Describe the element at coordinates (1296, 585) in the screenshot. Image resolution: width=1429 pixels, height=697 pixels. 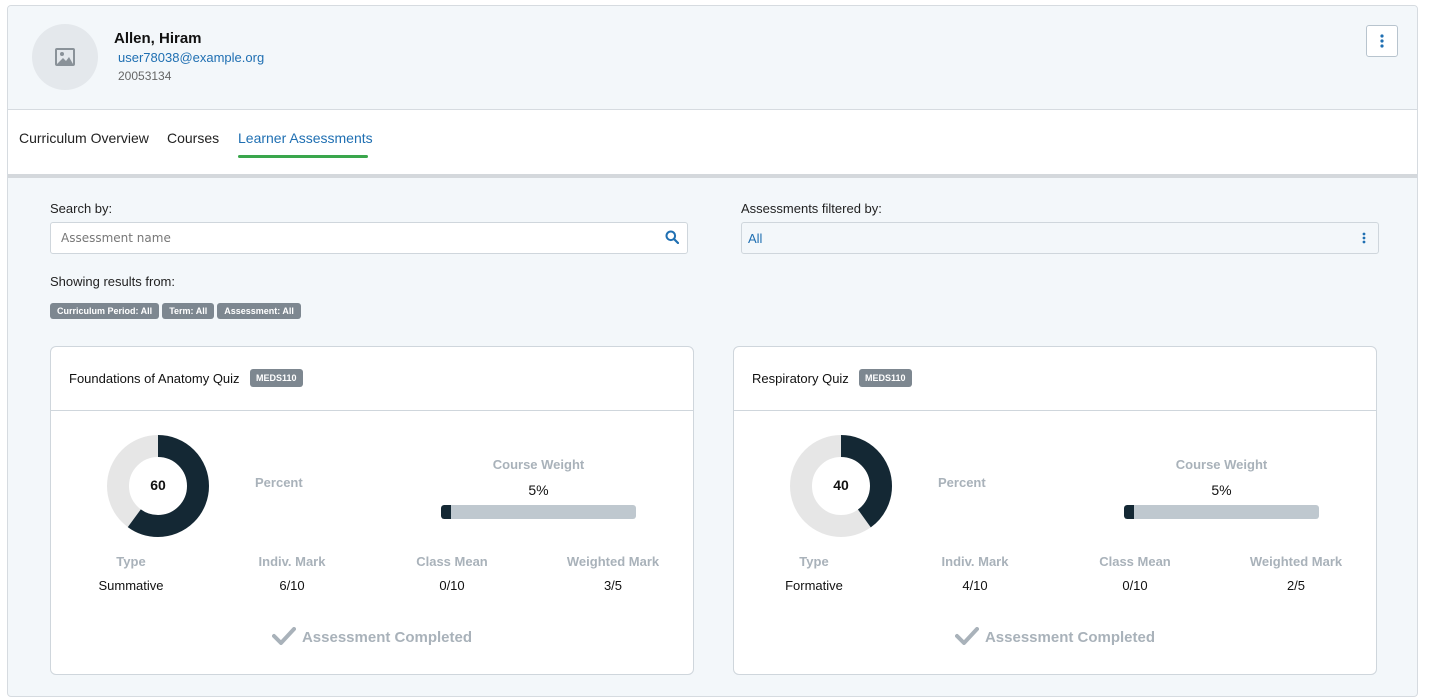
I see `weighted-mark-value: 2/5` at that location.